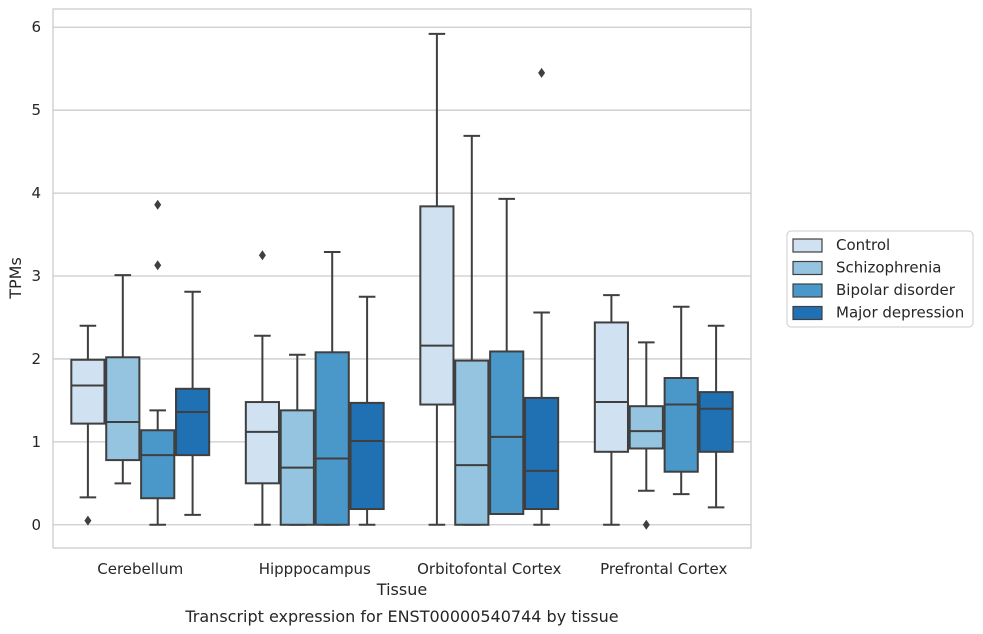  Describe the element at coordinates (140, 569) in the screenshot. I see `x-tick-label: Cerebellum` at that location.